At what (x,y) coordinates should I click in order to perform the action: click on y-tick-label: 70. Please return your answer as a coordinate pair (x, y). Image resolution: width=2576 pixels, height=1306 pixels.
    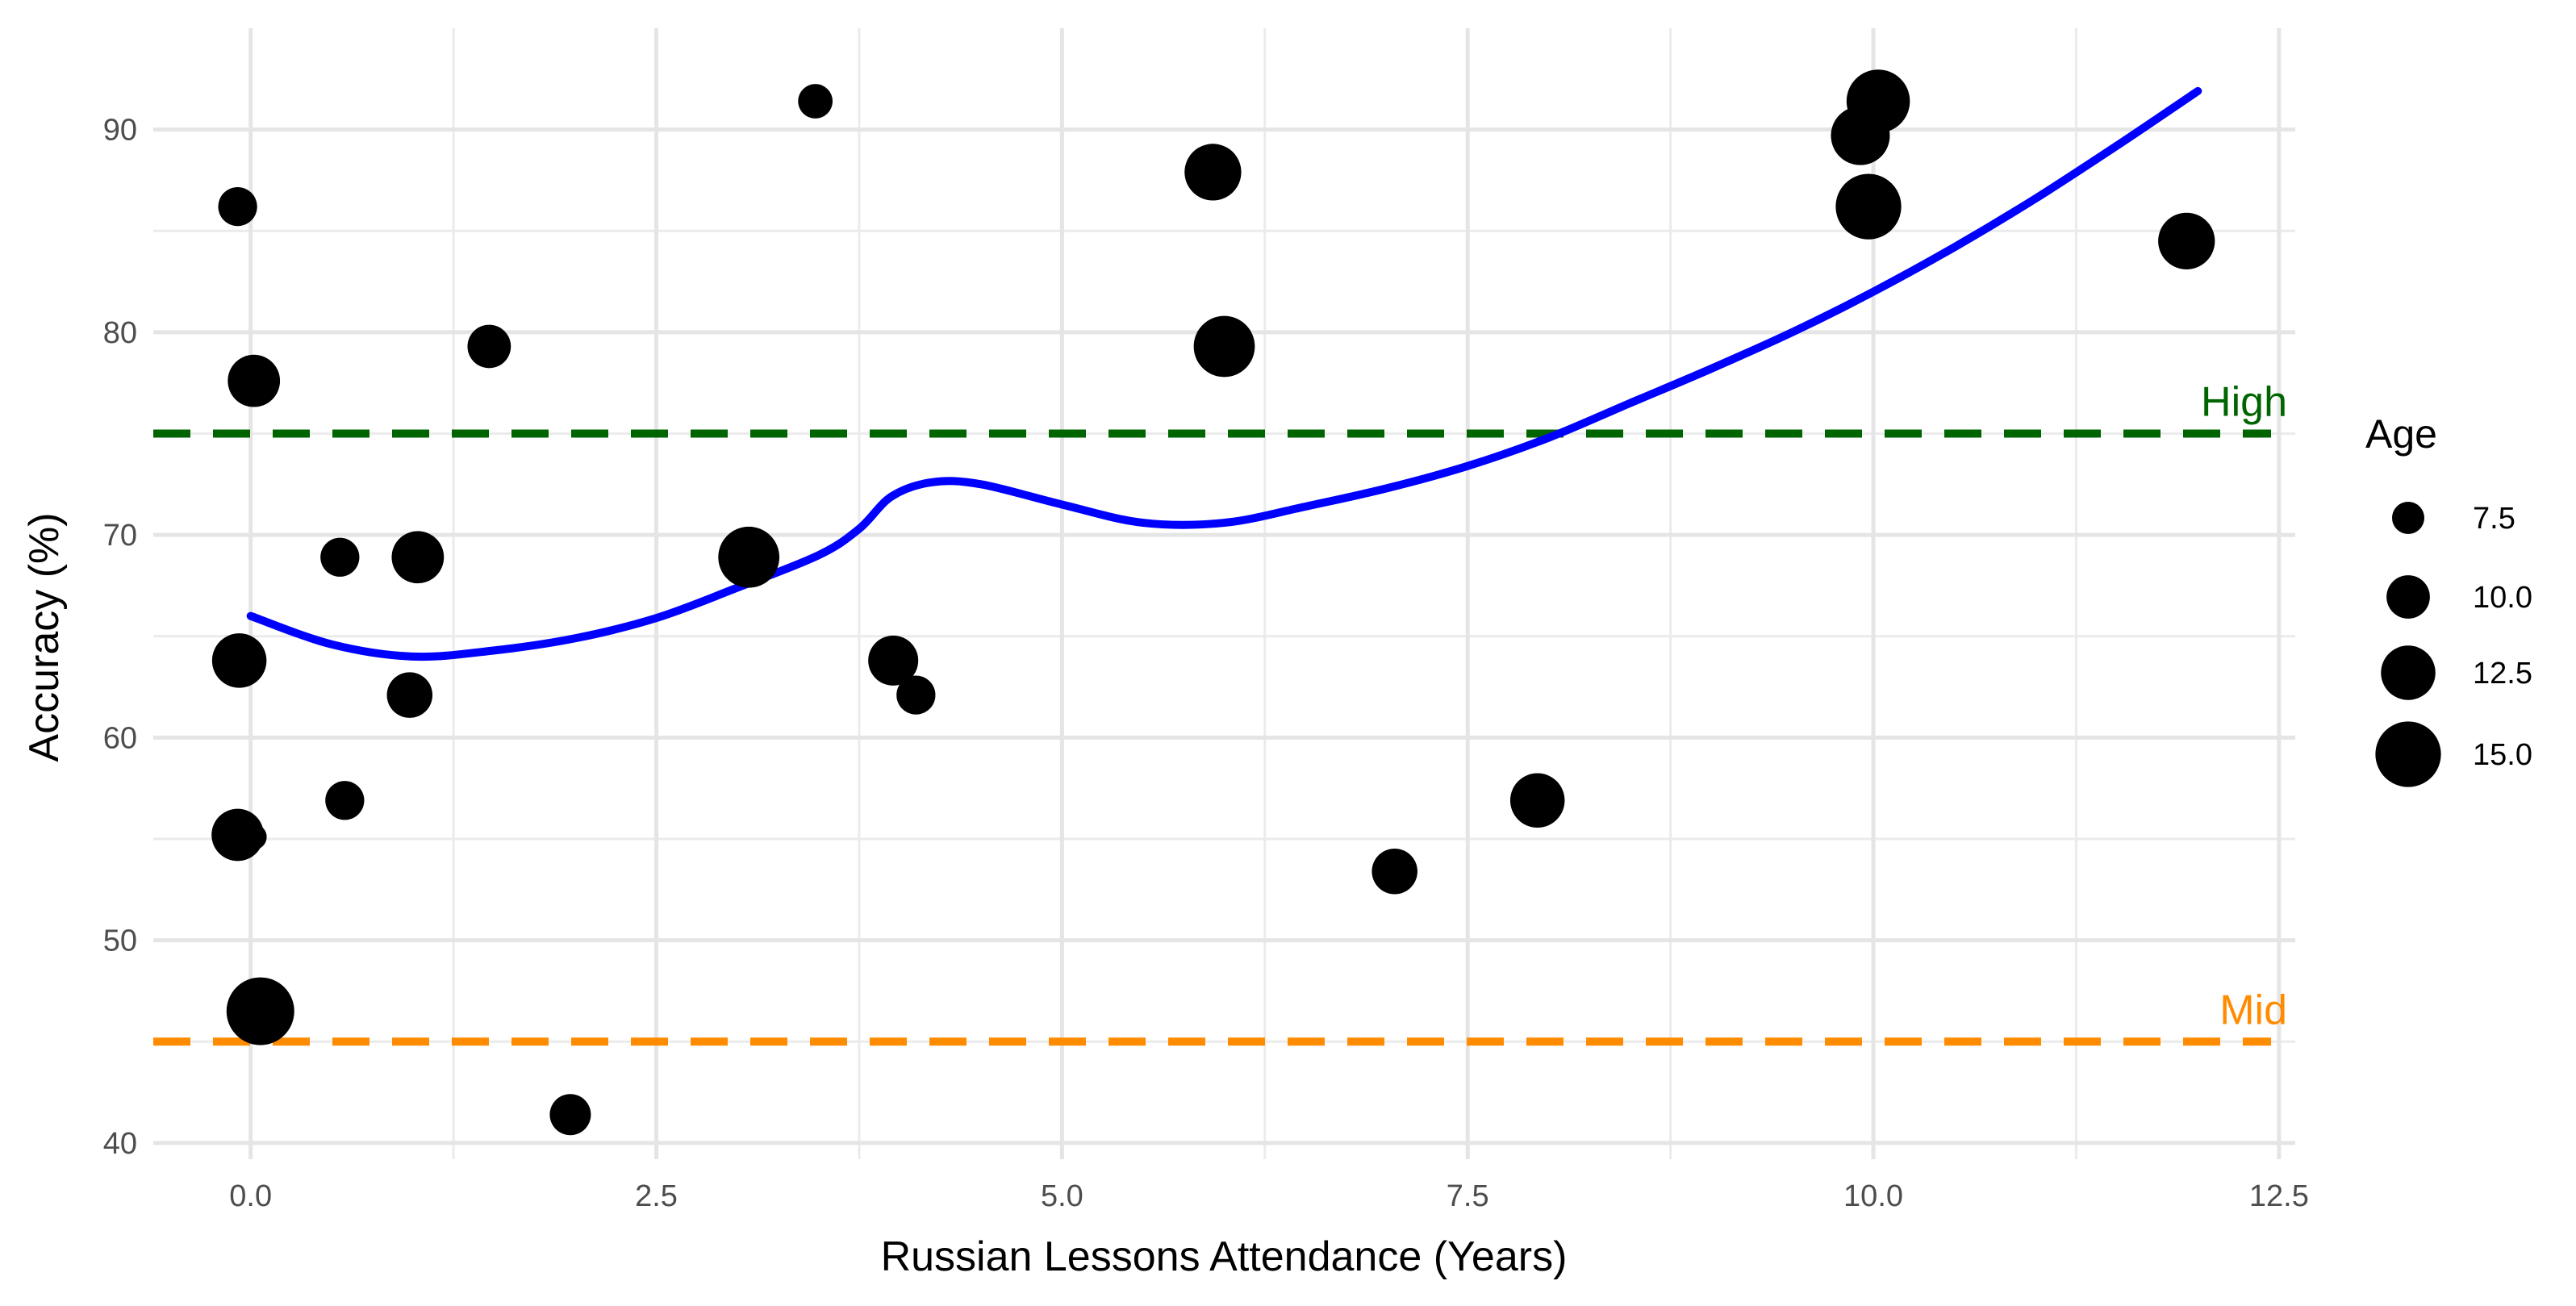
    Looking at the image, I should click on (120, 536).